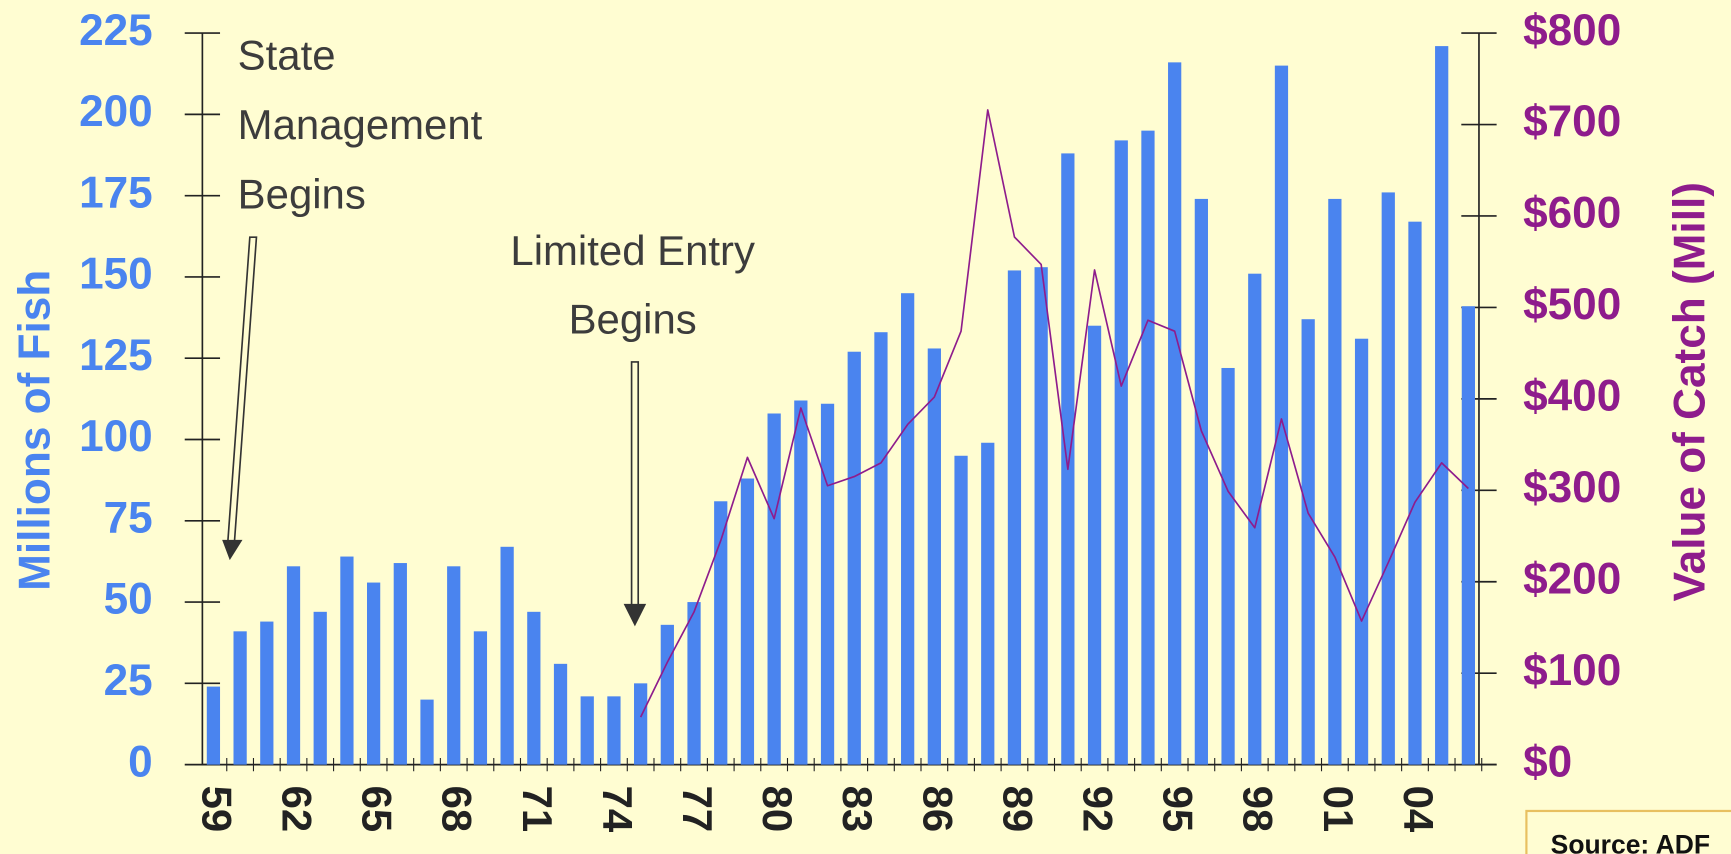  Describe the element at coordinates (434, 431) in the screenshot. I see `arrows` at that location.